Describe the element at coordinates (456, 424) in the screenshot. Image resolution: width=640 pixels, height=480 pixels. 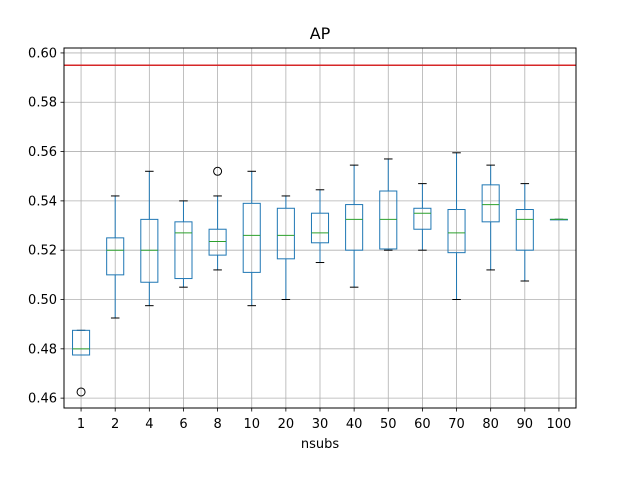
I see `x-tick-label: 70` at that location.